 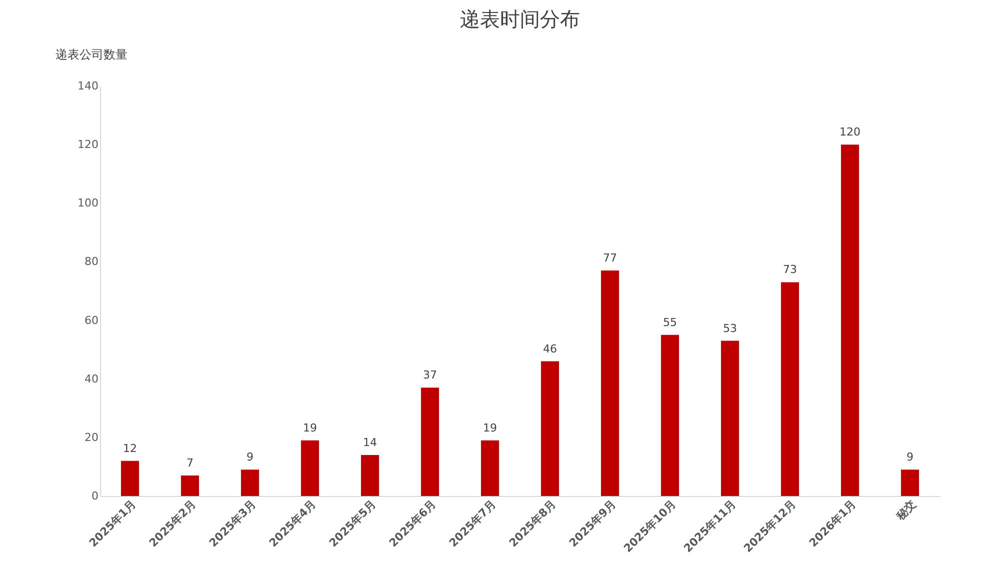 I want to click on chart-title: 递表时间分布, so click(x=520, y=19).